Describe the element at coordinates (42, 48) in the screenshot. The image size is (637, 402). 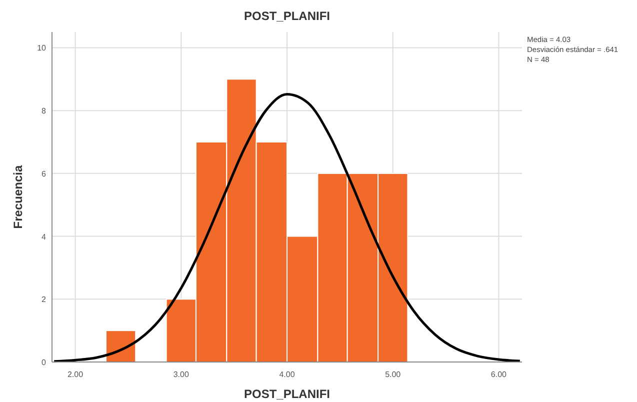
I see `y-tick-label: 10` at that location.